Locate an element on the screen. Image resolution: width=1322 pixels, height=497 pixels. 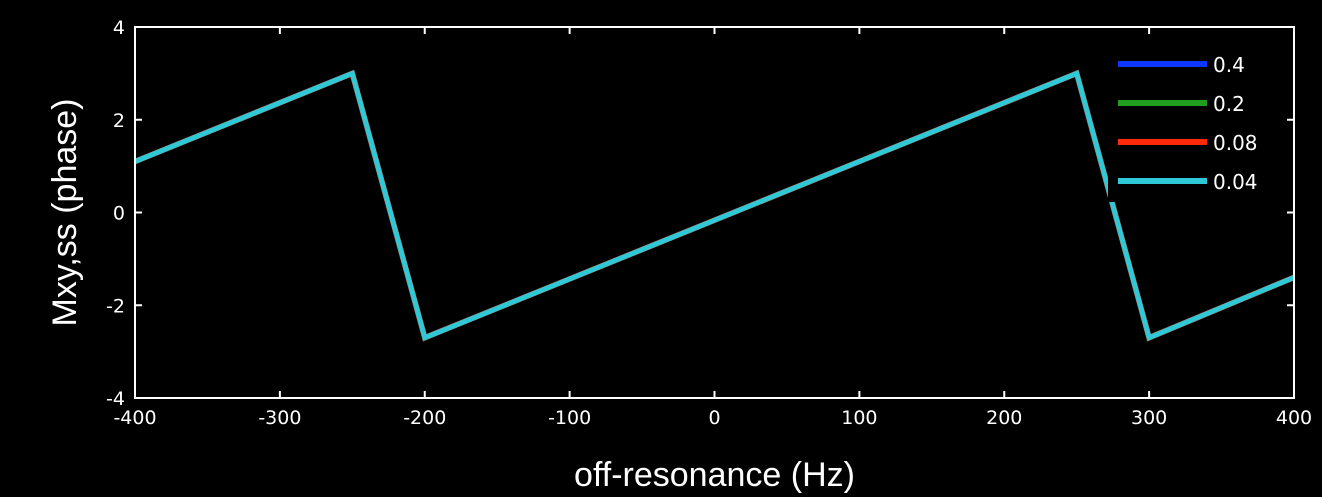
y-tick-label: -4 is located at coordinates (115, 399).